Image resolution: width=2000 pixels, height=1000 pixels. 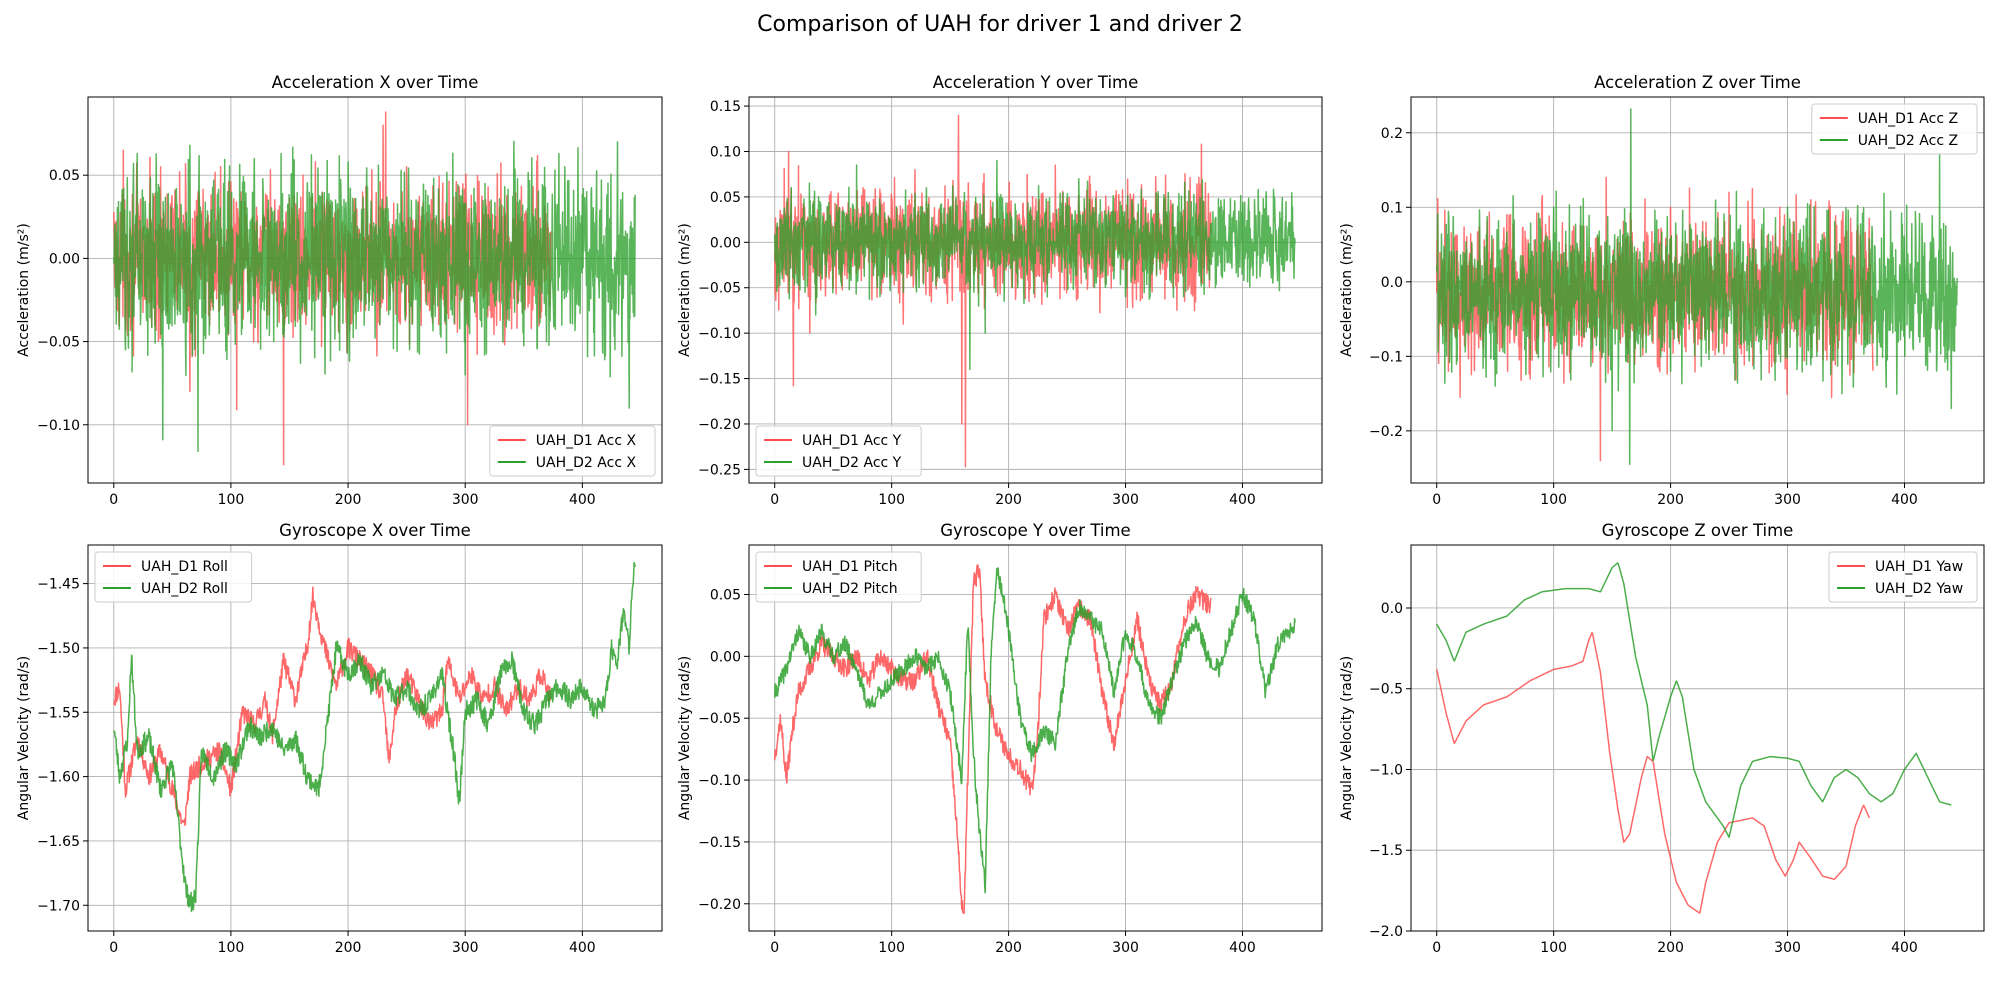 What do you see at coordinates (1386, 932) in the screenshot?
I see `y-tick-label: −2.0` at bounding box center [1386, 932].